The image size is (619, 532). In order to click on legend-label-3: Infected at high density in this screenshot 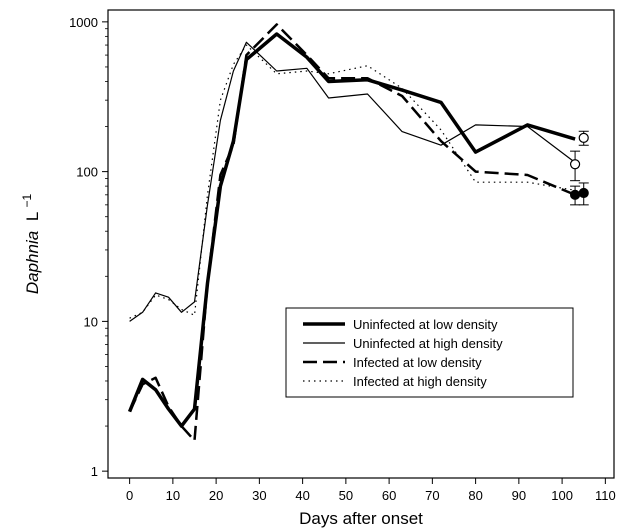, I will do `click(420, 381)`.